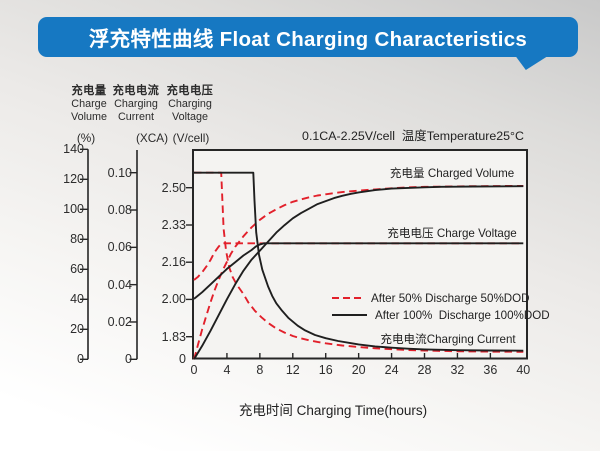 The height and width of the screenshot is (451, 600). Describe the element at coordinates (77, 239) in the screenshot. I see `percent-tick-label: 80` at that location.